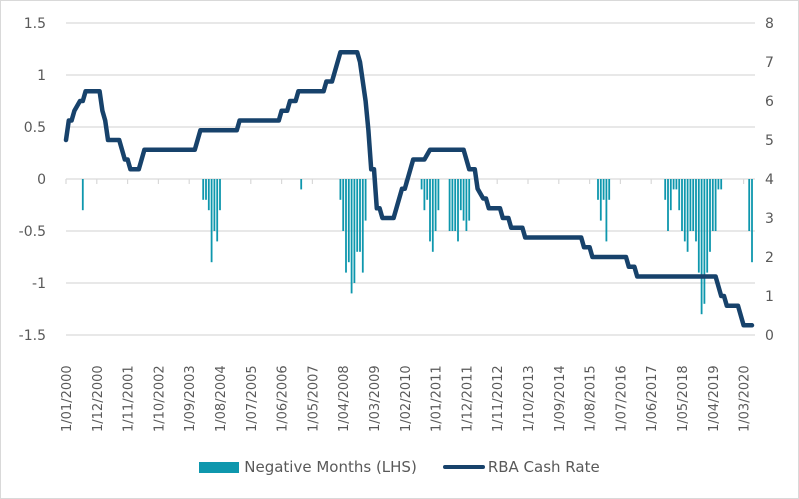 Image resolution: width=799 pixels, height=499 pixels. I want to click on left-tick-label: 0, so click(41, 180).